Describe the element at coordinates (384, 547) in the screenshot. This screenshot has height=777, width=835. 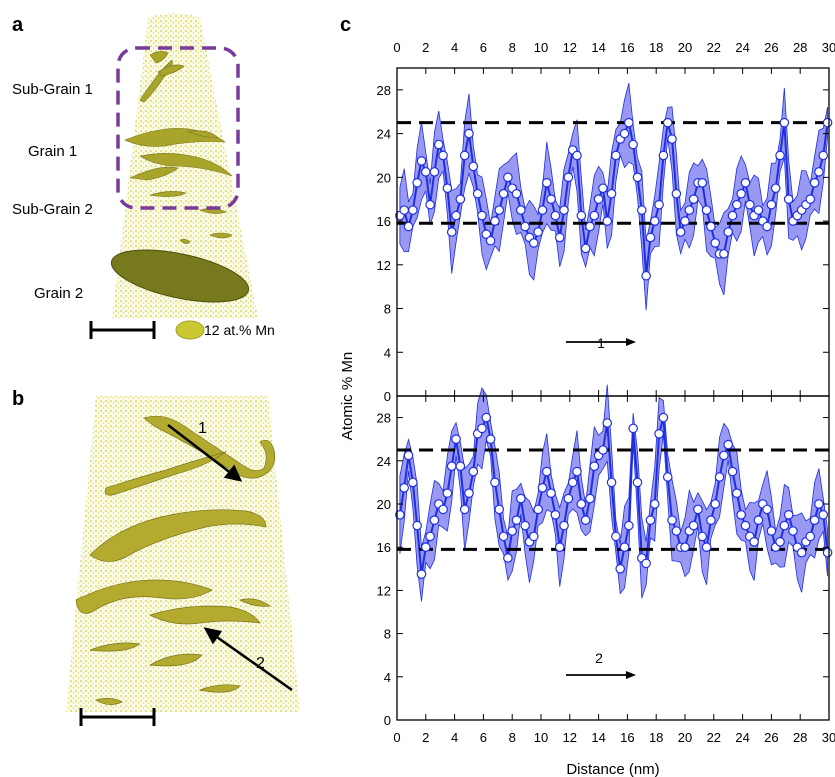
I see `y-tick-label: 16` at that location.